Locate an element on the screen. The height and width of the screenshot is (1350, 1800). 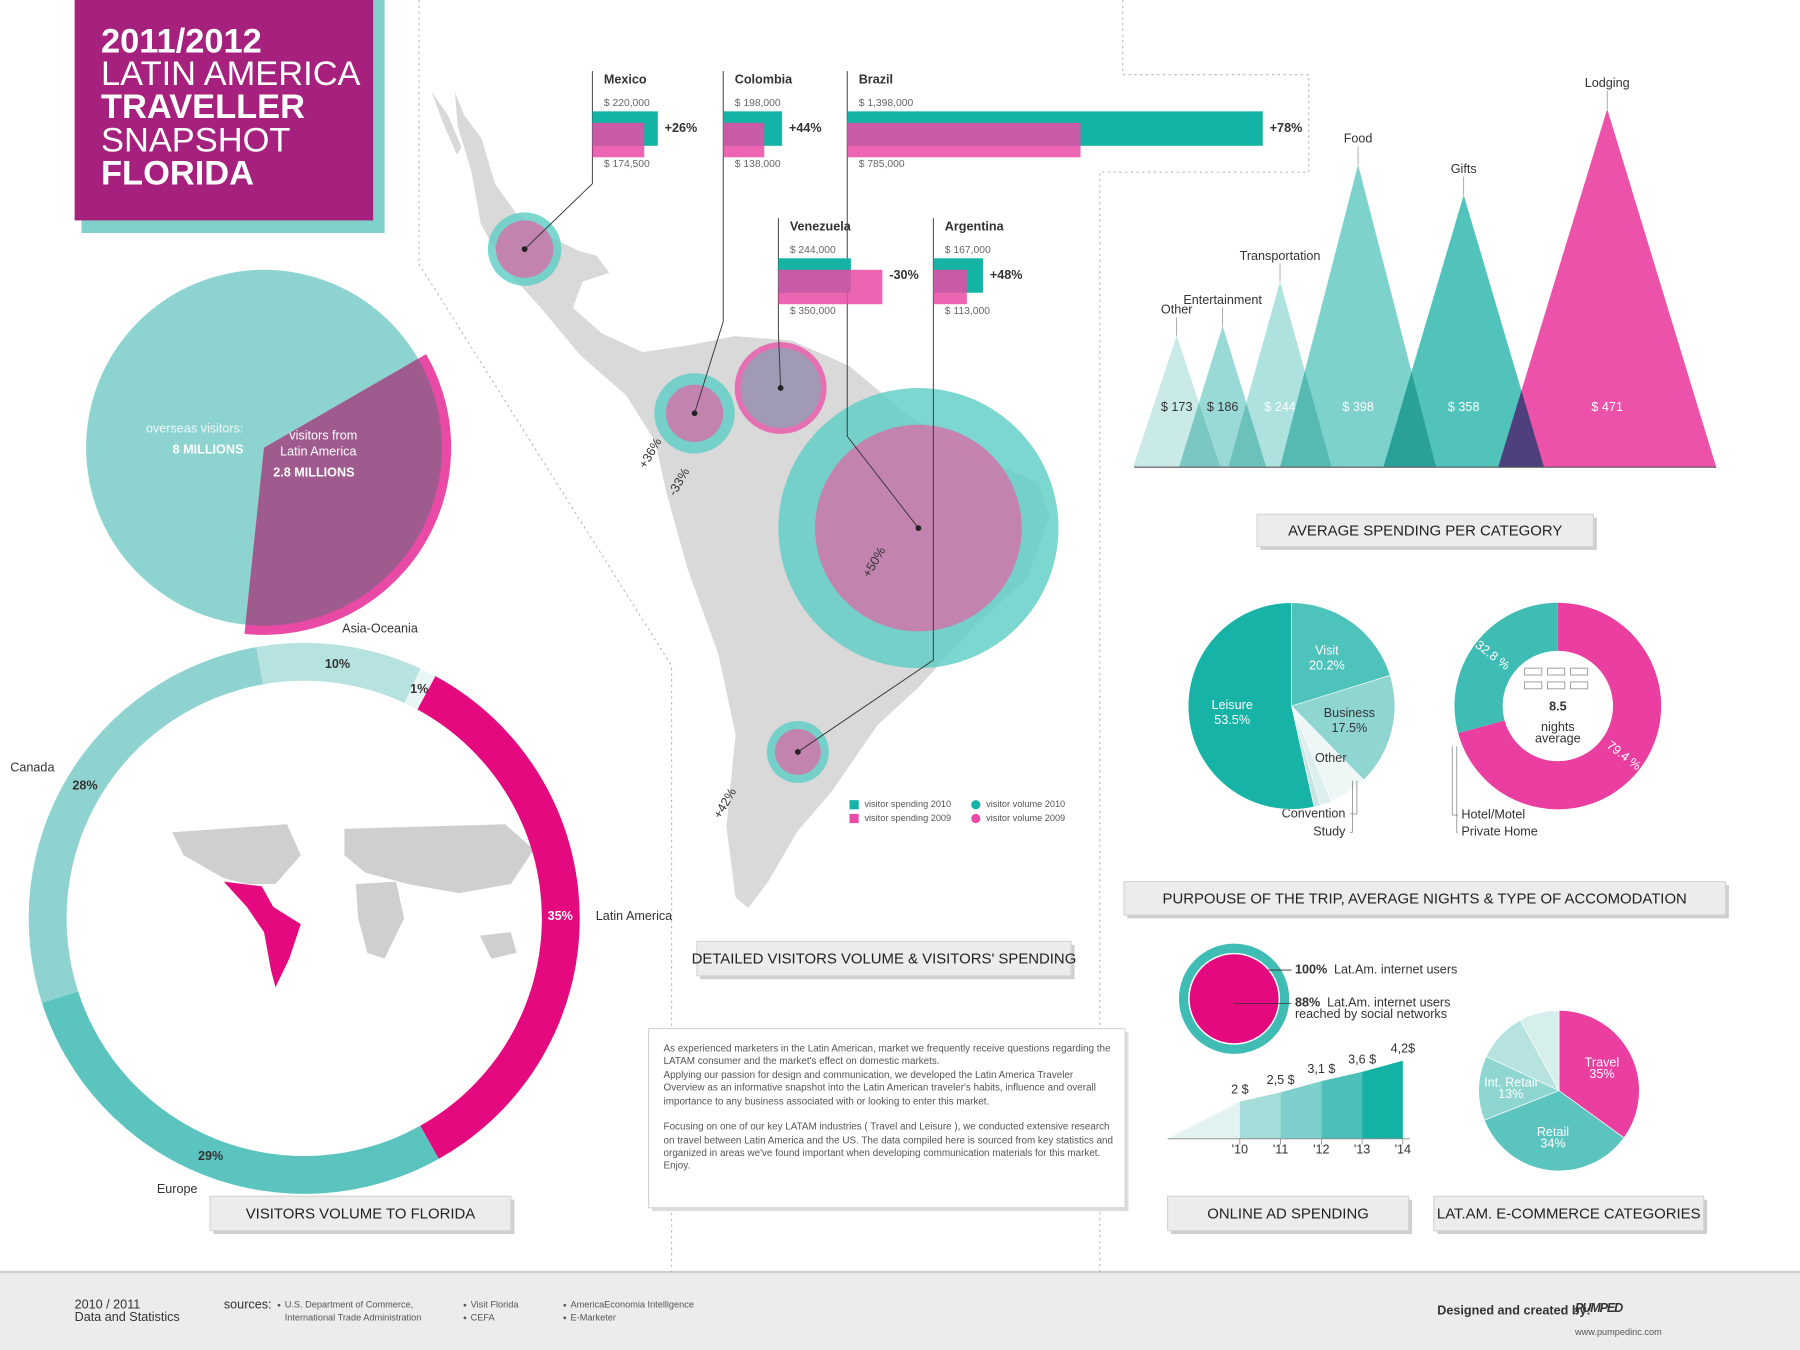
header-line: FLORIDA is located at coordinates (177, 174).